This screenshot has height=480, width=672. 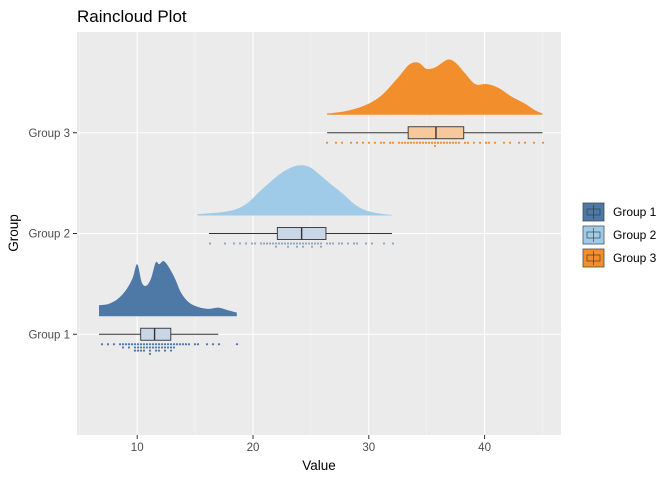 What do you see at coordinates (435, 103) in the screenshot?
I see `group-3-raincloud` at bounding box center [435, 103].